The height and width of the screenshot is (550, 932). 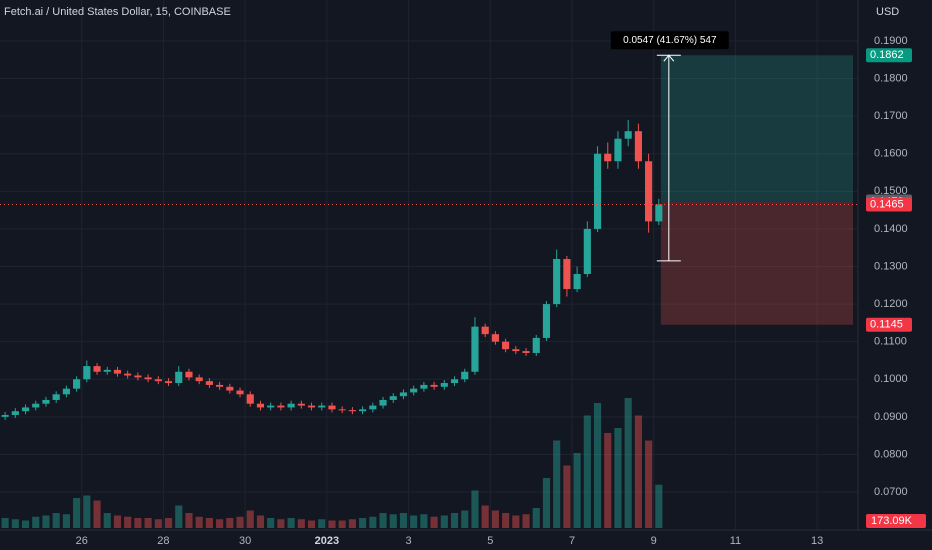 I want to click on y-tick-label: 0.1500, so click(x=891, y=191).